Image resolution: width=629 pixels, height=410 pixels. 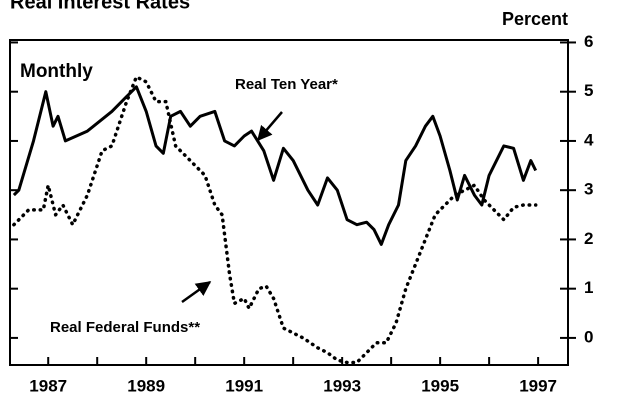 What do you see at coordinates (342, 385) in the screenshot?
I see `x-tick-label: 1993` at bounding box center [342, 385].